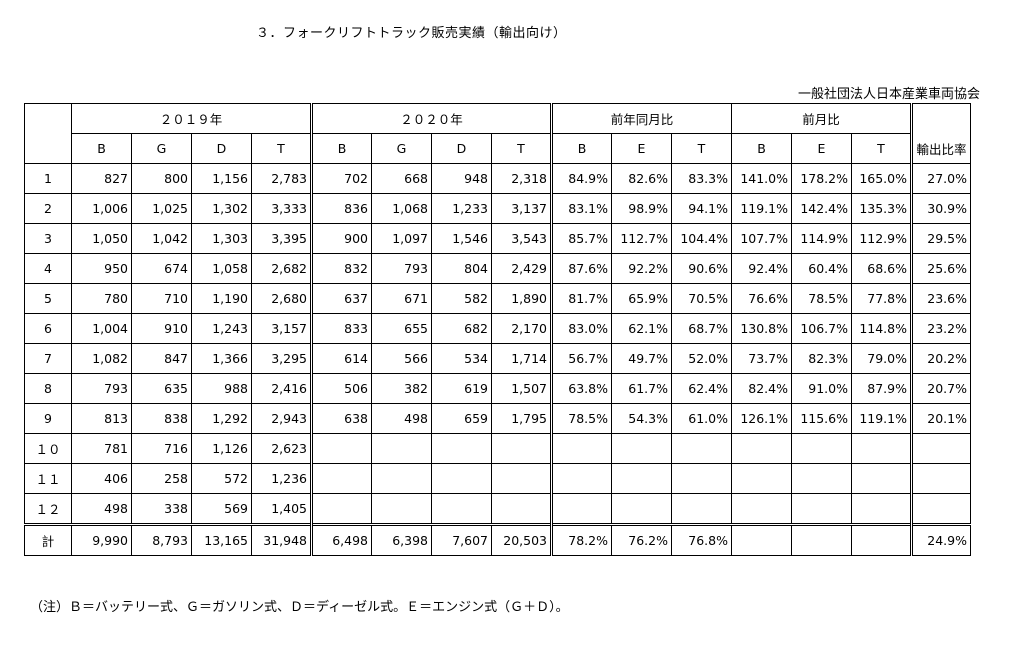  Describe the element at coordinates (48, 268) in the screenshot. I see `month-cell: 4` at that location.